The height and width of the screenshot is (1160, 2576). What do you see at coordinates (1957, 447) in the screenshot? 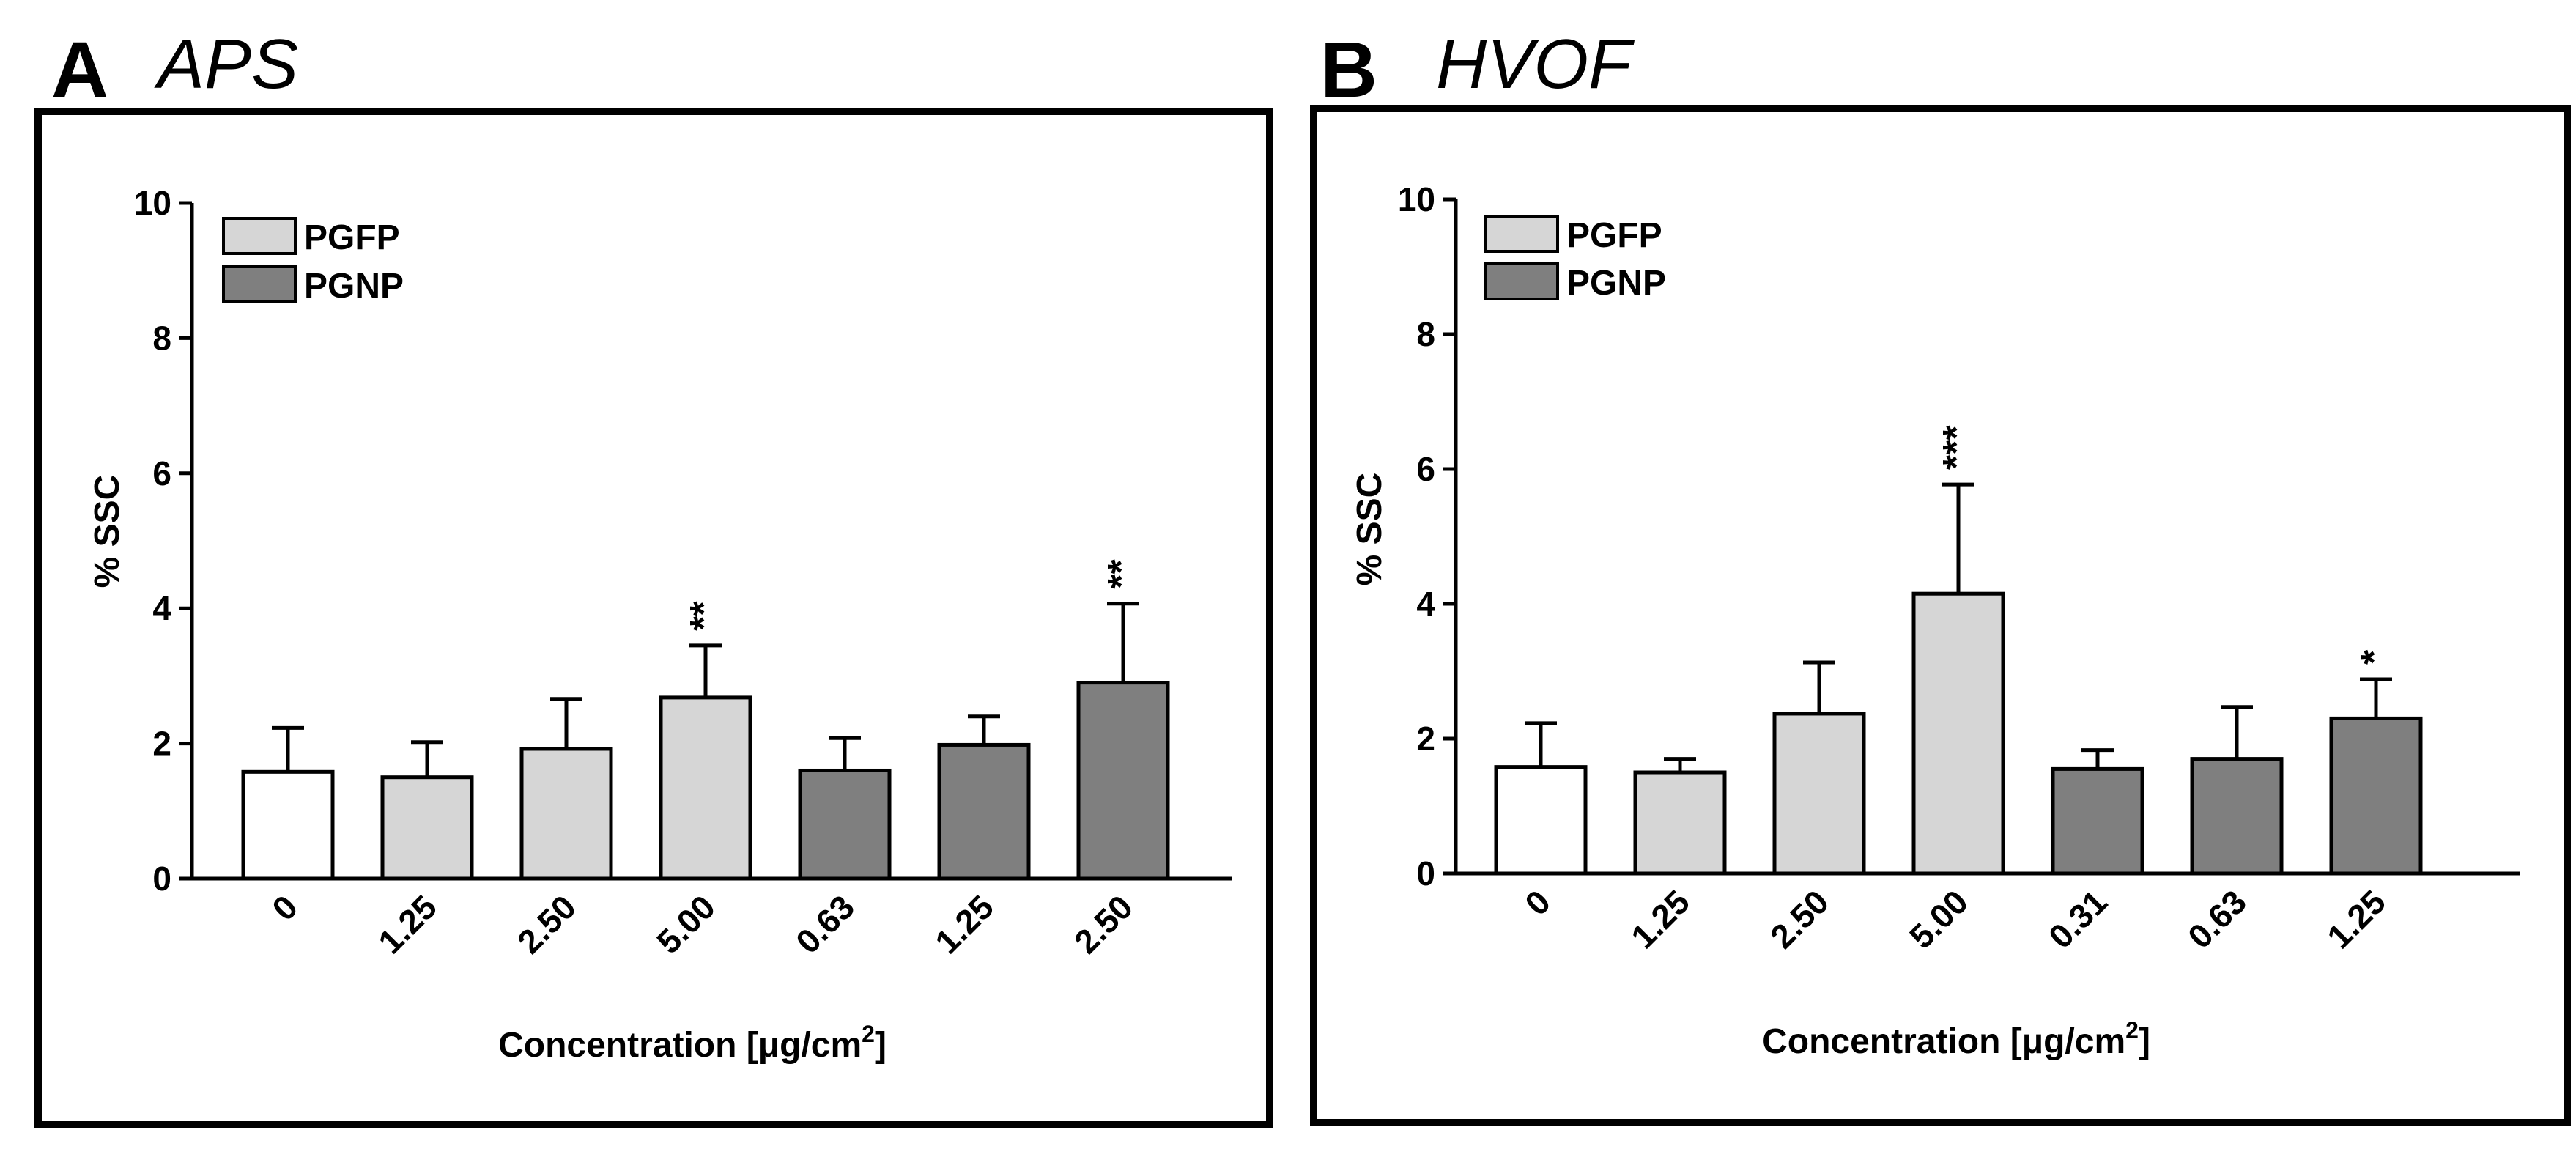
I see `significance-marker: ***` at bounding box center [1957, 447].